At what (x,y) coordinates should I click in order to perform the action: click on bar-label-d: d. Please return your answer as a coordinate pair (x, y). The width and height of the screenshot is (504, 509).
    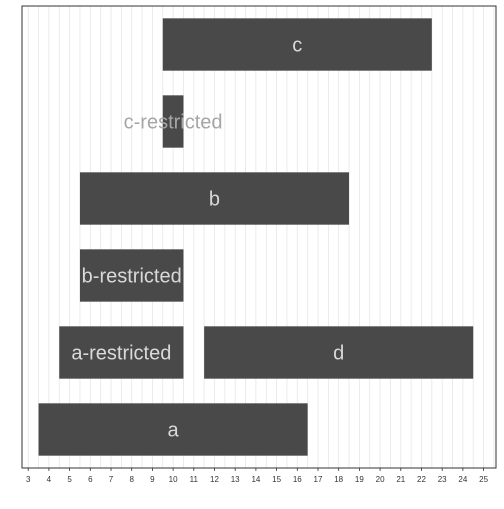
    Looking at the image, I should click on (338, 354).